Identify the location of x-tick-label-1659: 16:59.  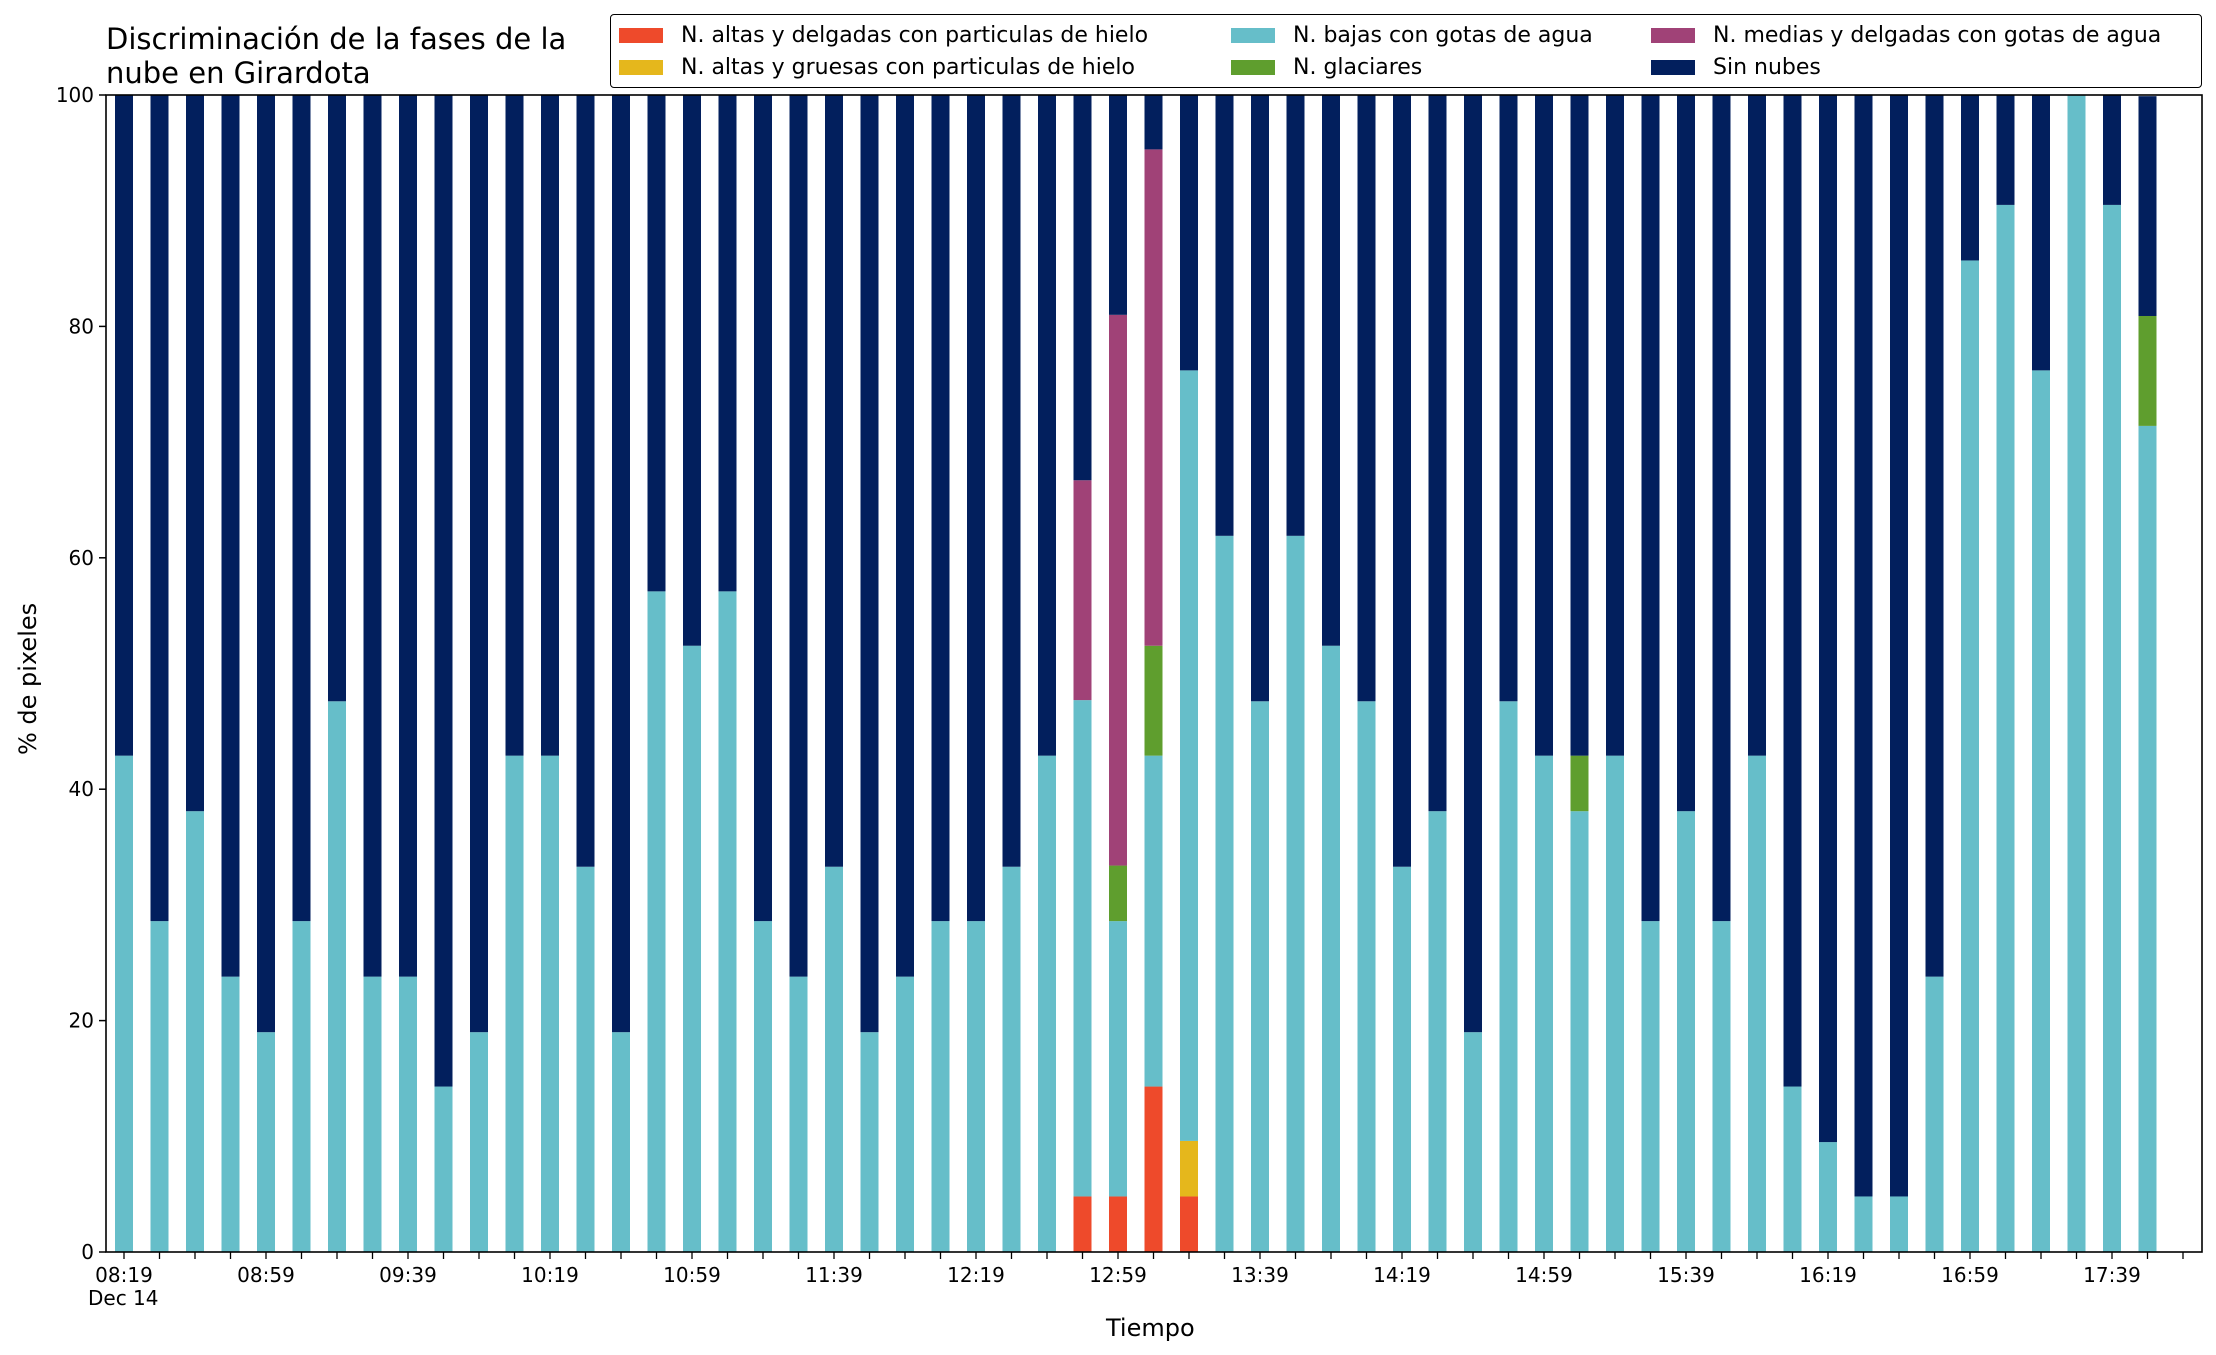
(1970, 1275).